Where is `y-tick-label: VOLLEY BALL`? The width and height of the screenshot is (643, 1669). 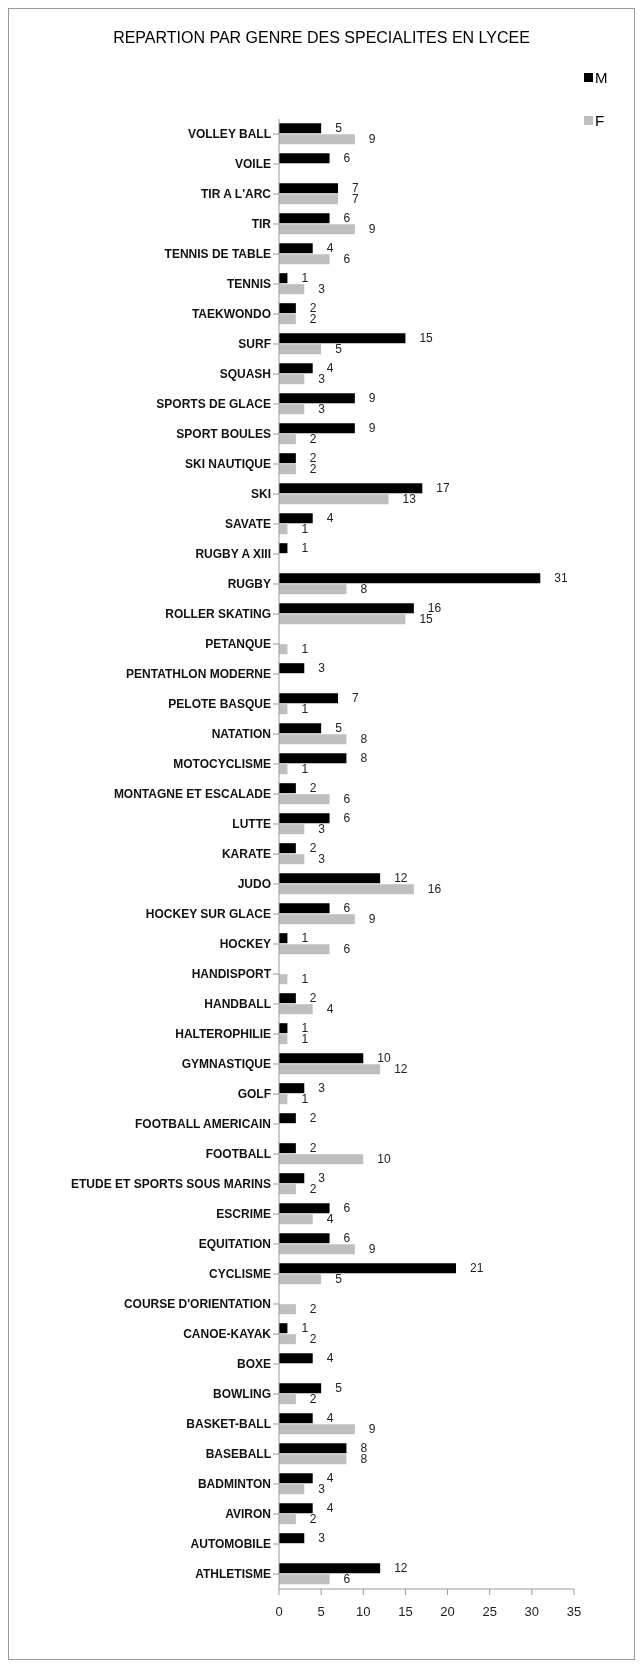
y-tick-label: VOLLEY BALL is located at coordinates (229, 134).